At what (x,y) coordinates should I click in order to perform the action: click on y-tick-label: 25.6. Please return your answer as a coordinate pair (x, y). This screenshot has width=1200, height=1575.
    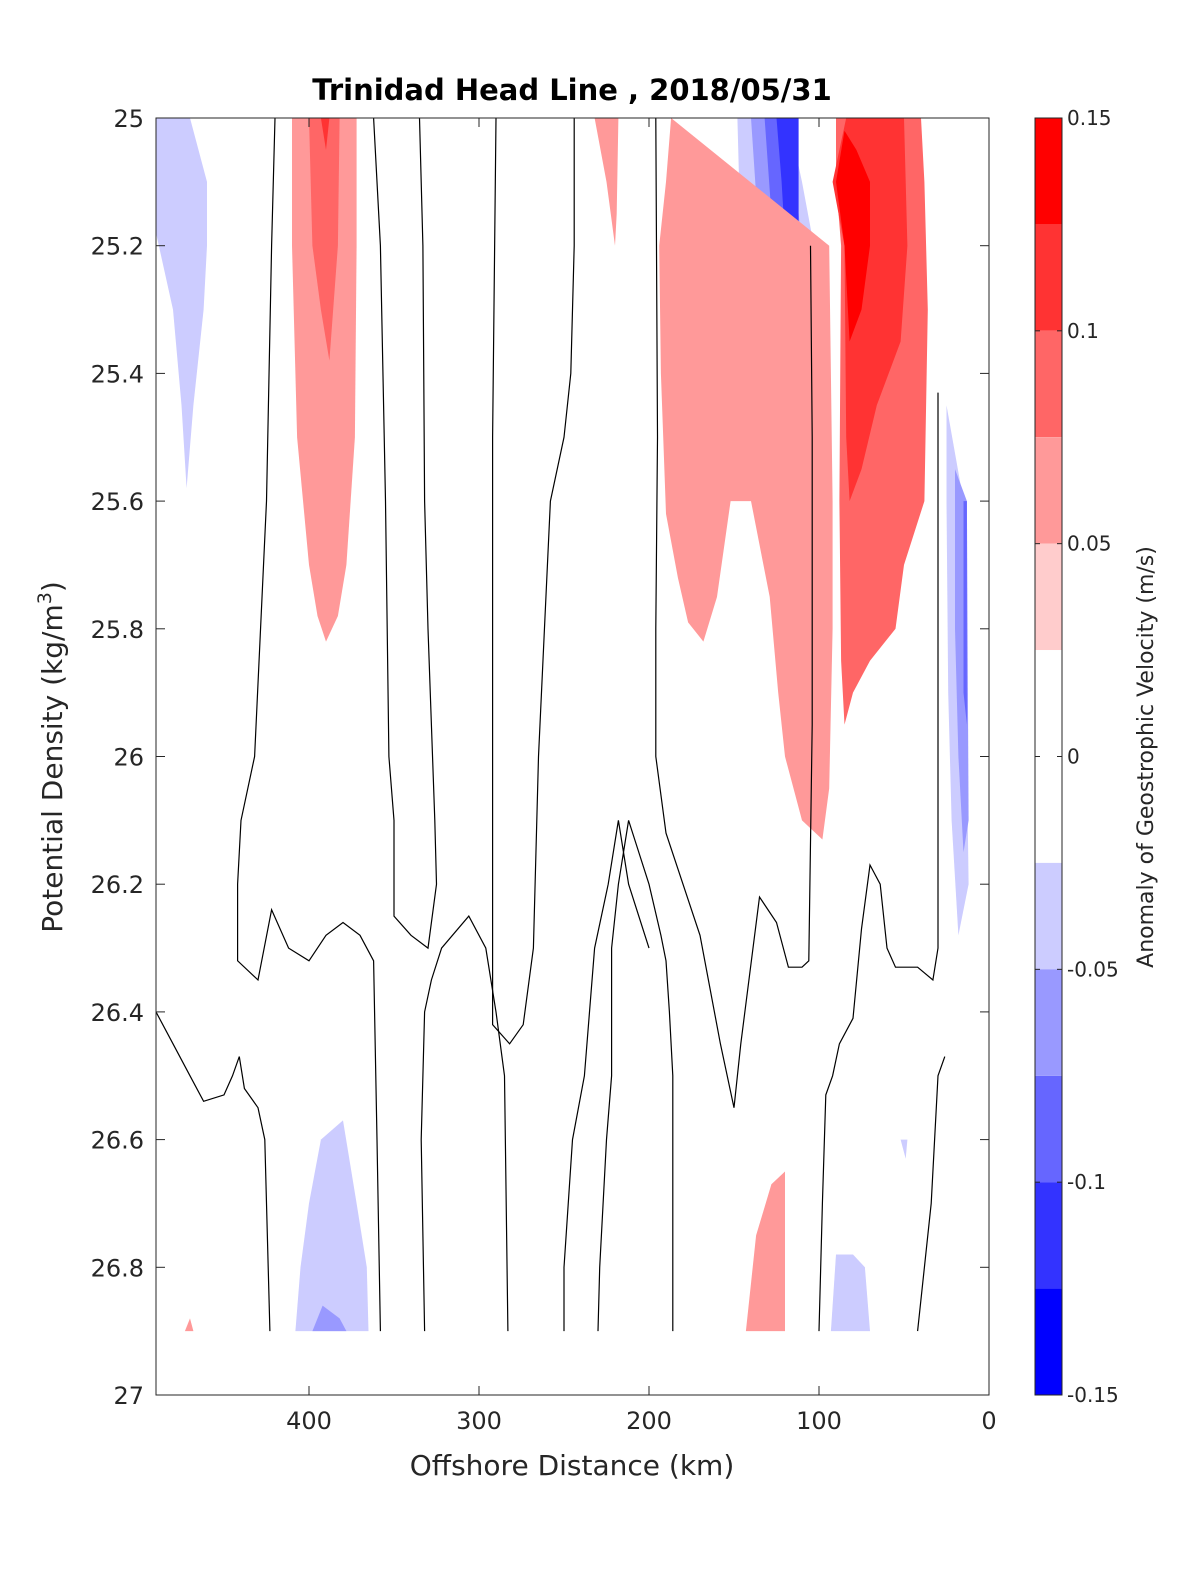
    Looking at the image, I should click on (117, 502).